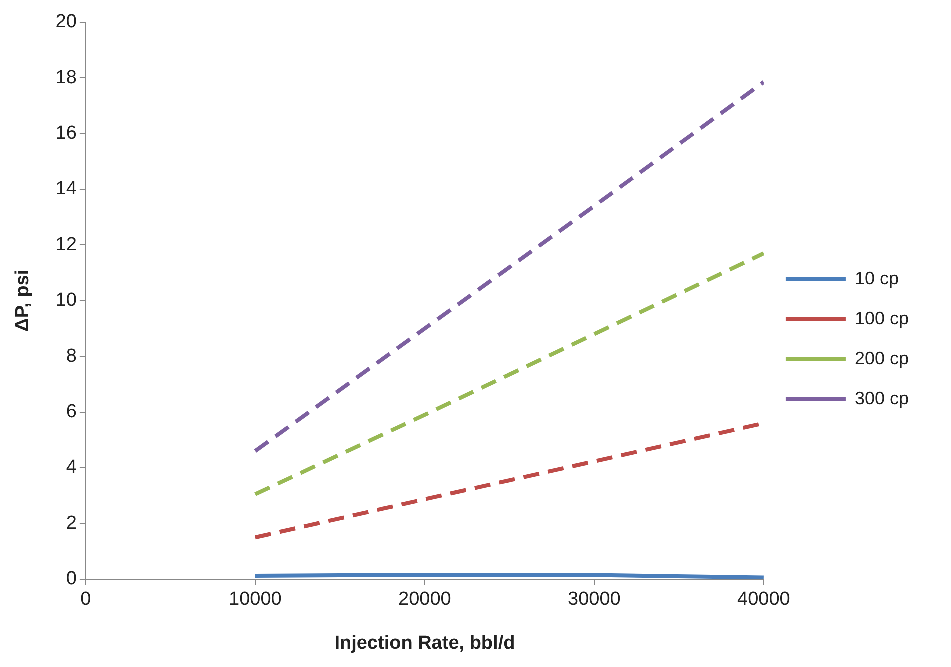 This screenshot has height=667, width=951. Describe the element at coordinates (72, 467) in the screenshot. I see `y-tick-label: 4` at that location.